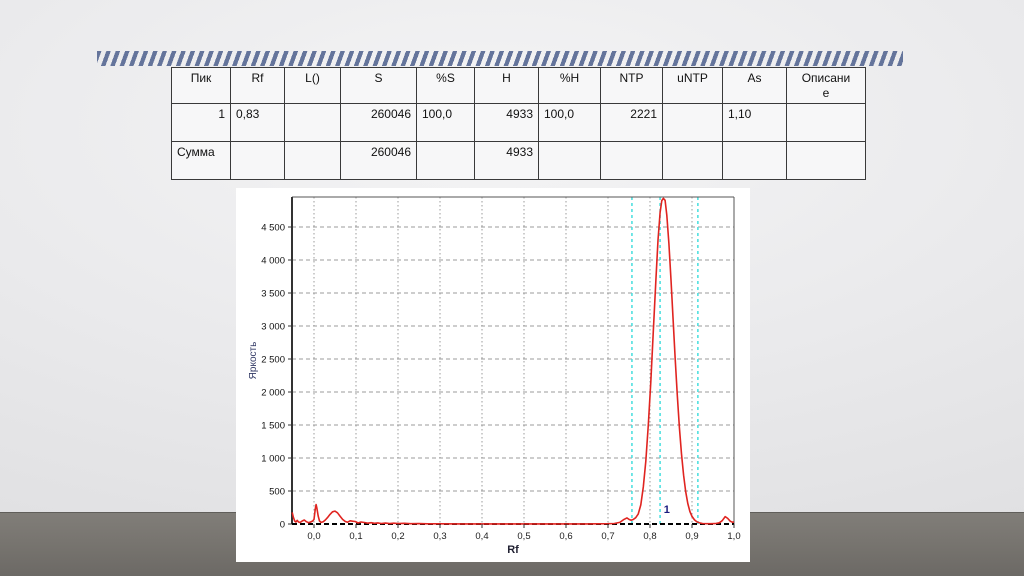  What do you see at coordinates (569, 85) in the screenshot?
I see `col-header-pct-h: %H` at bounding box center [569, 85].